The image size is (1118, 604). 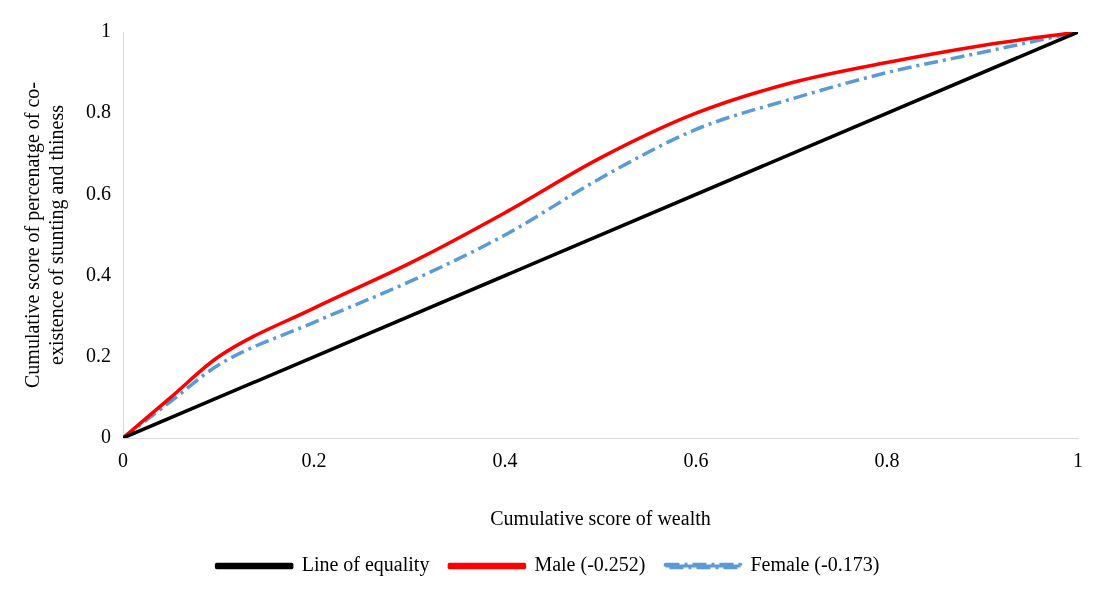 What do you see at coordinates (106, 436) in the screenshot?
I see `y-tick-label: 0` at bounding box center [106, 436].